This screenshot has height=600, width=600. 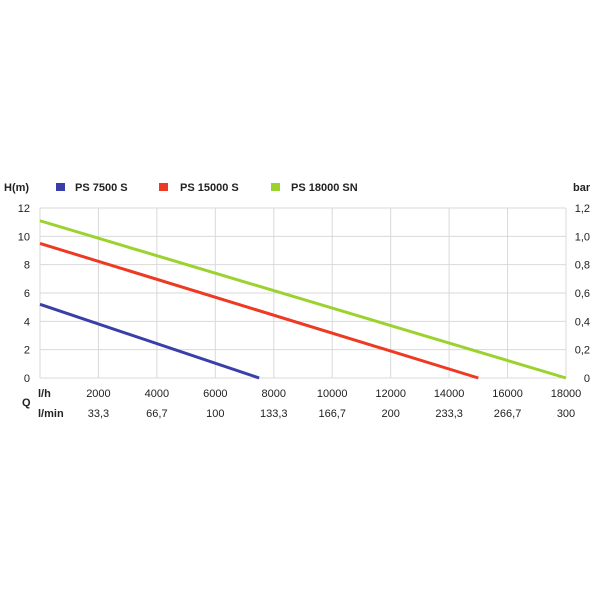 I want to click on legend-label-ps15000: PS 15000 S, so click(x=209, y=188).